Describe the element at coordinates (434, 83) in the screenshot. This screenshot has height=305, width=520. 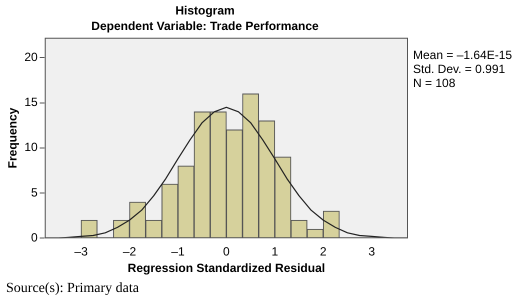
I see `text: N = 108` at that location.